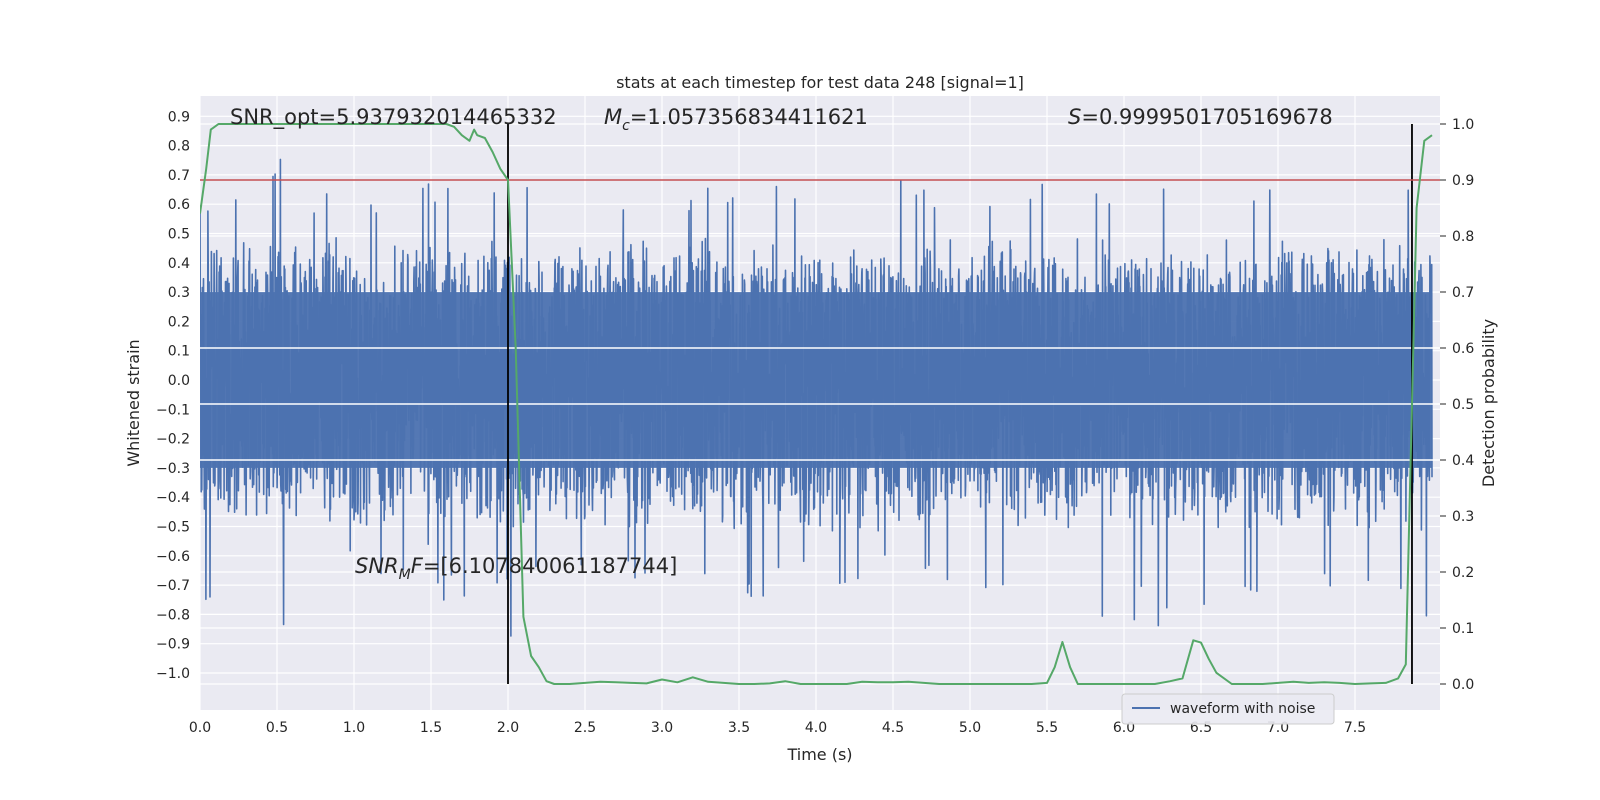  I want to click on y-tick-label: 0.5, so click(179, 235).